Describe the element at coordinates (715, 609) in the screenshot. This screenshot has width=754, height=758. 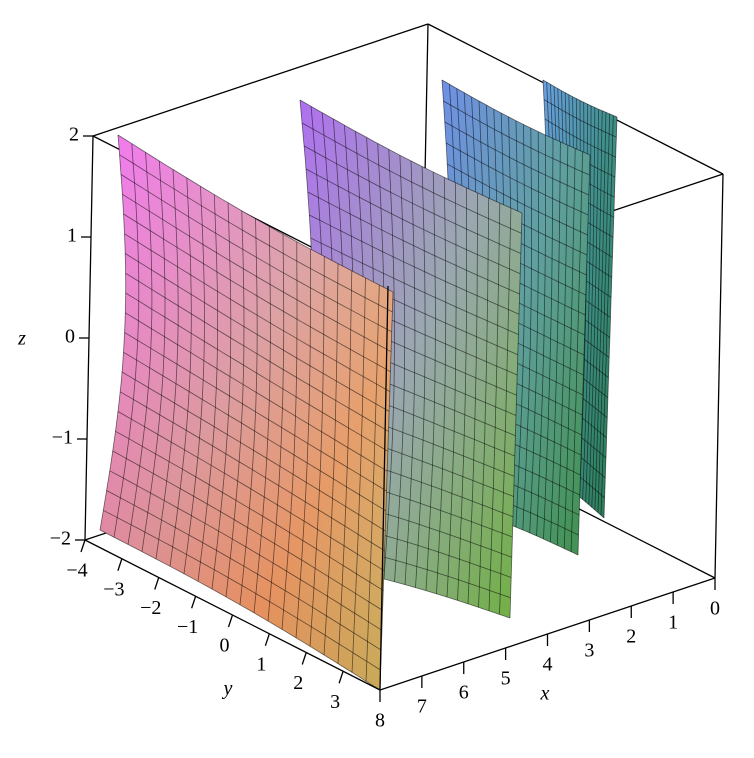
I see `x-tick-label: 0` at that location.